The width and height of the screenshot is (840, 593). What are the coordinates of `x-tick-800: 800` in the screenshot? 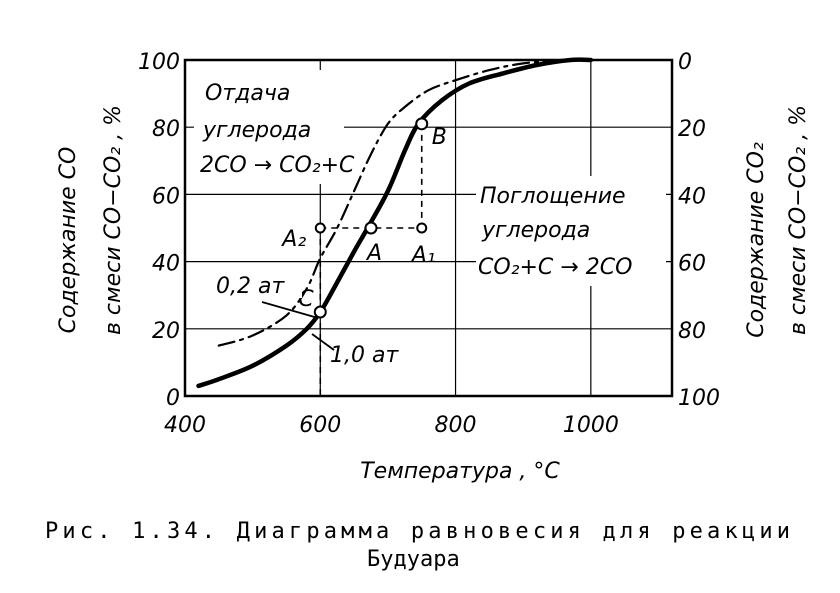 It's located at (456, 425).